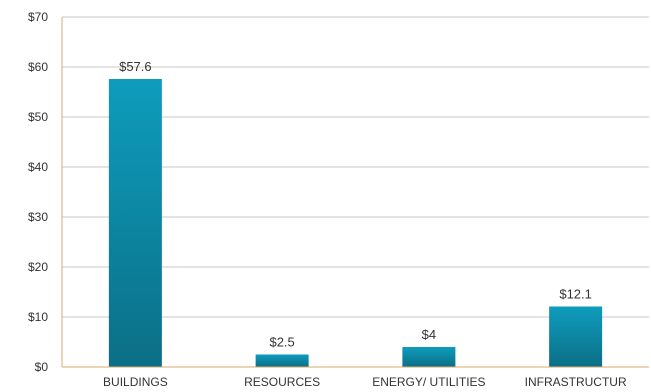  I want to click on y-tick-label: $20, so click(38, 267).